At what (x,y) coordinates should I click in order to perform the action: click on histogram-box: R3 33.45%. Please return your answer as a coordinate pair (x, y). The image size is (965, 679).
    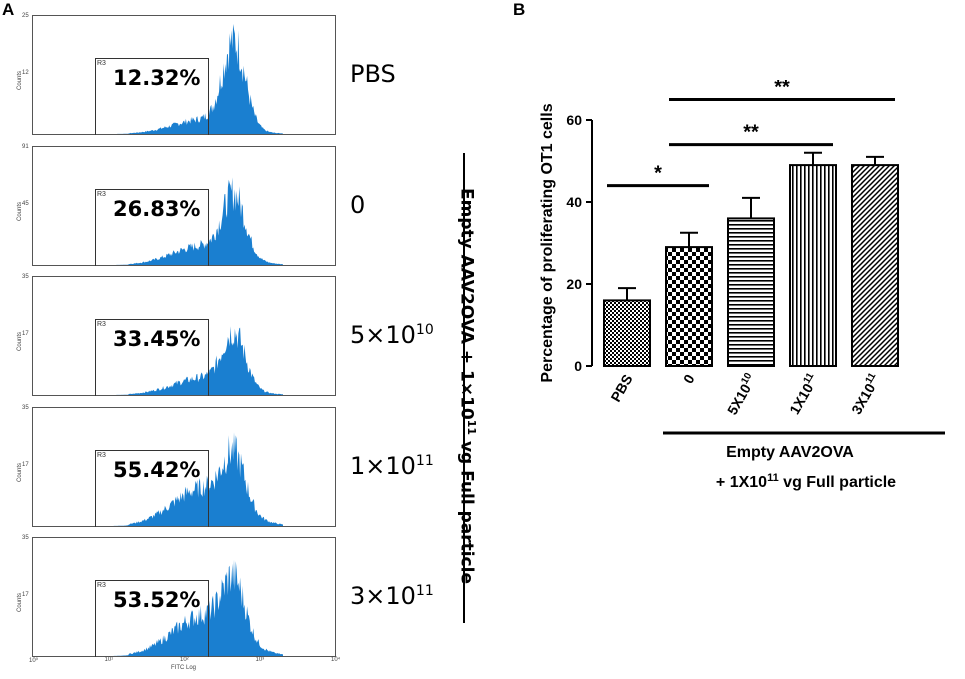
    Looking at the image, I should click on (184, 336).